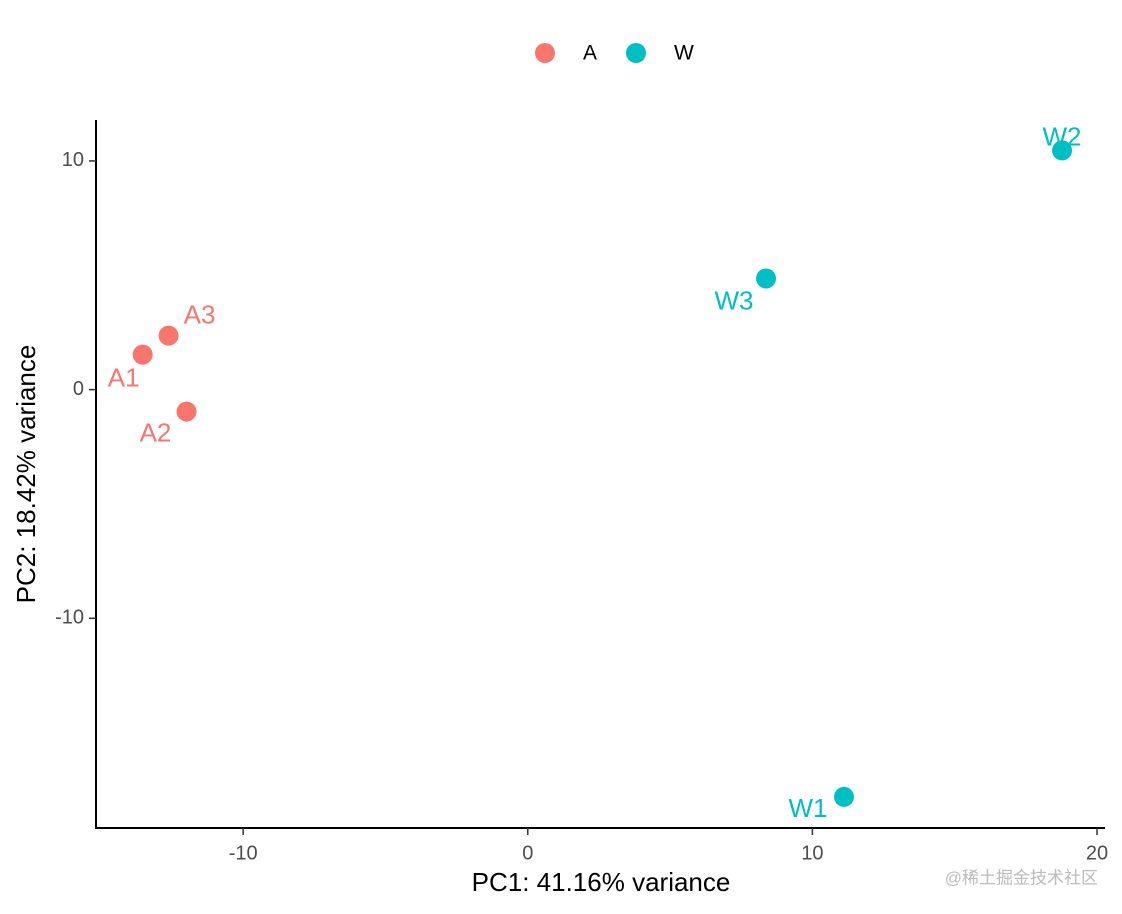 This screenshot has width=1122, height=914. What do you see at coordinates (734, 300) in the screenshot?
I see `point-label: W3` at bounding box center [734, 300].